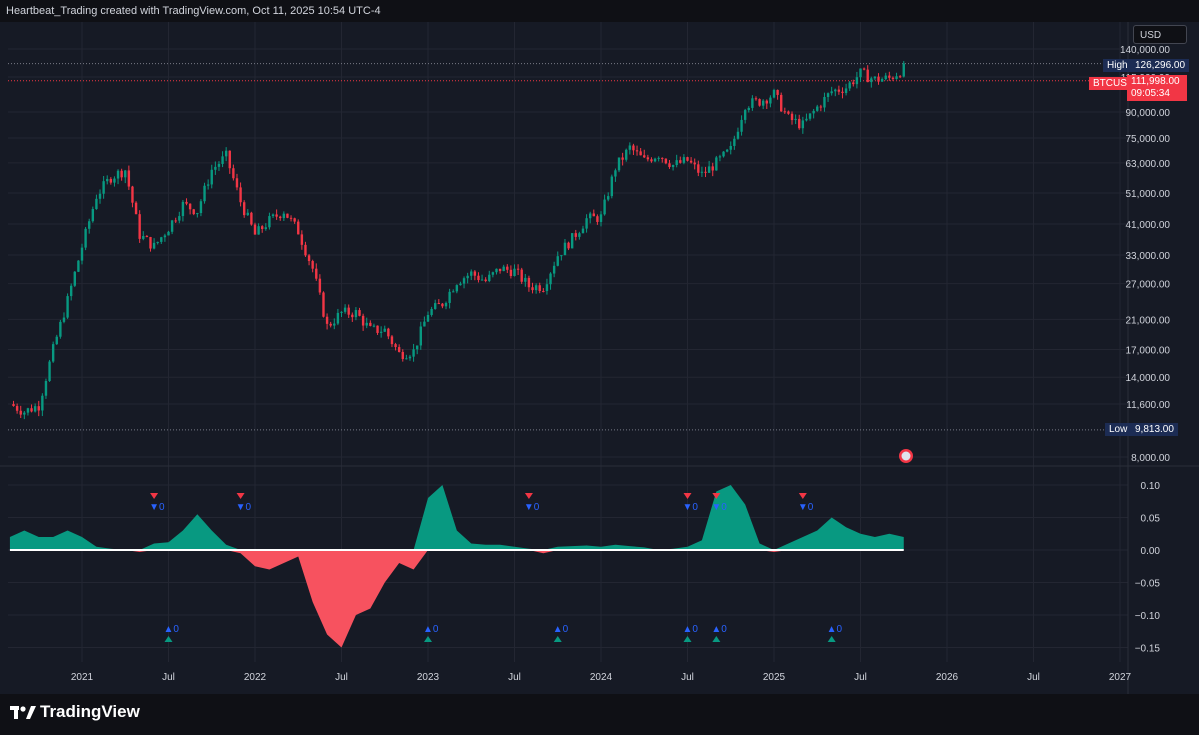 Image resolution: width=1199 pixels, height=735 pixels. I want to click on event-flag-icon-inner, so click(906, 456).